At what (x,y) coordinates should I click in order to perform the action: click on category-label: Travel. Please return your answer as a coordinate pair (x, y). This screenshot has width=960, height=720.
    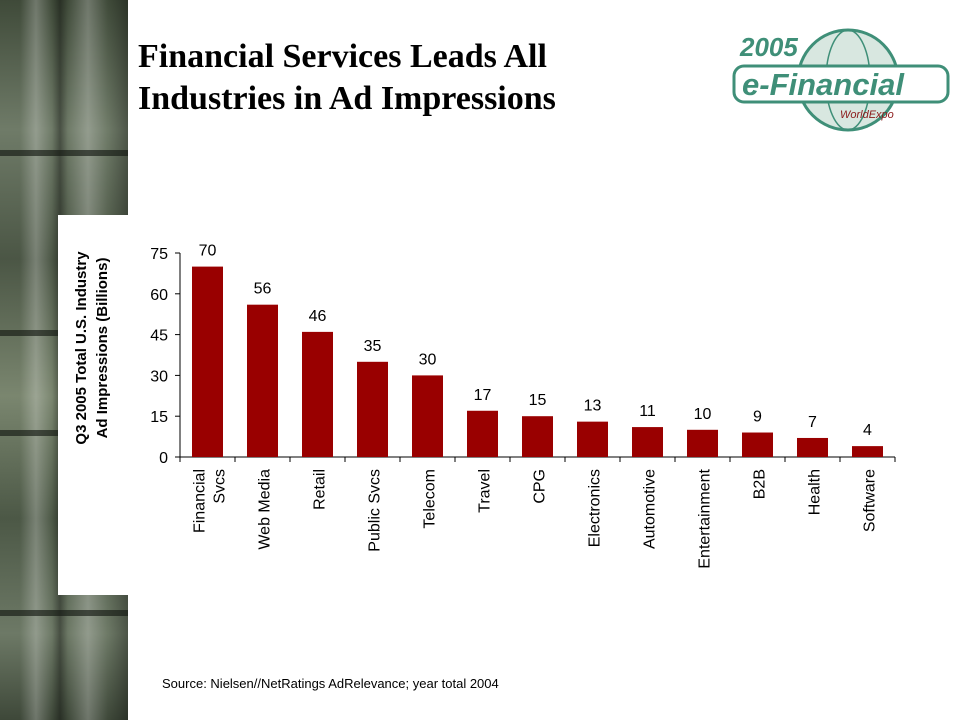
    Looking at the image, I should click on (485, 491).